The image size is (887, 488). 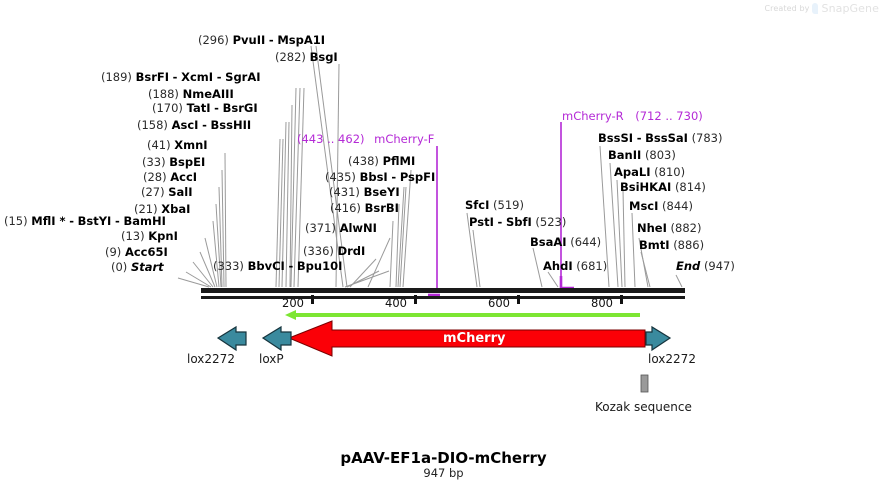 What do you see at coordinates (660, 138) in the screenshot?
I see `site-label-783: BssSI - BssSaI (783)` at bounding box center [660, 138].